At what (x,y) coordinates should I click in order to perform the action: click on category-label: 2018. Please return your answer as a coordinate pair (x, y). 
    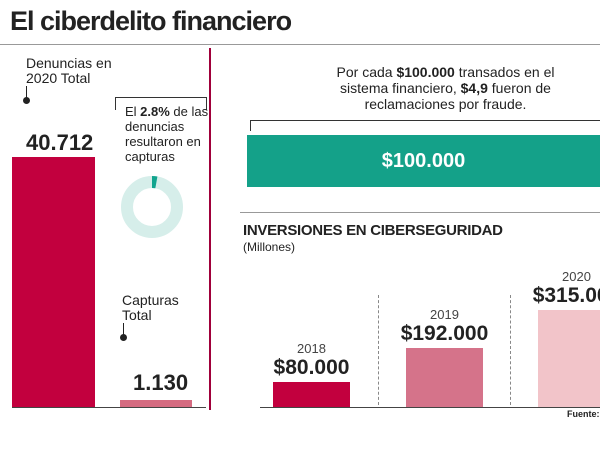
    Looking at the image, I should click on (311, 349).